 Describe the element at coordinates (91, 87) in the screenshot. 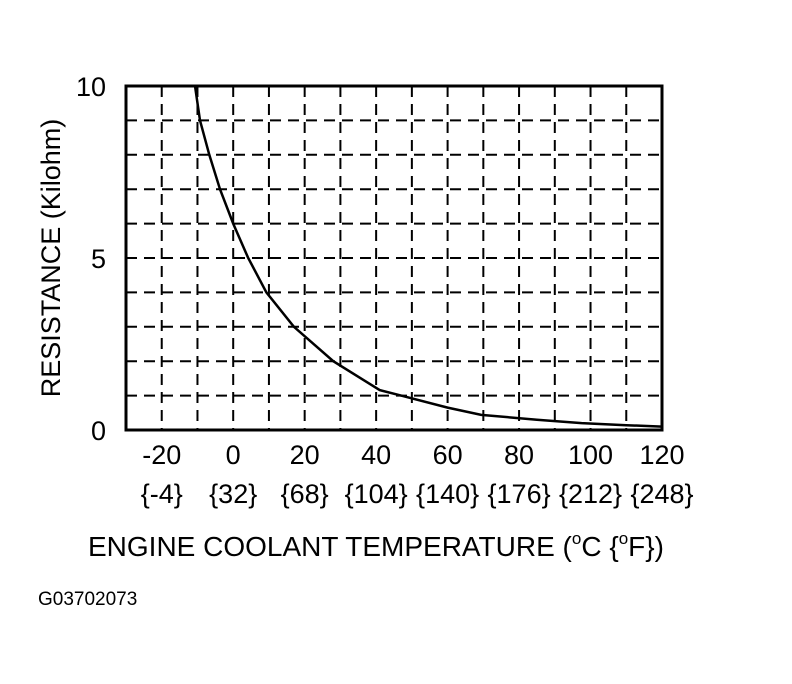

I see `y-tick-label: 10` at that location.